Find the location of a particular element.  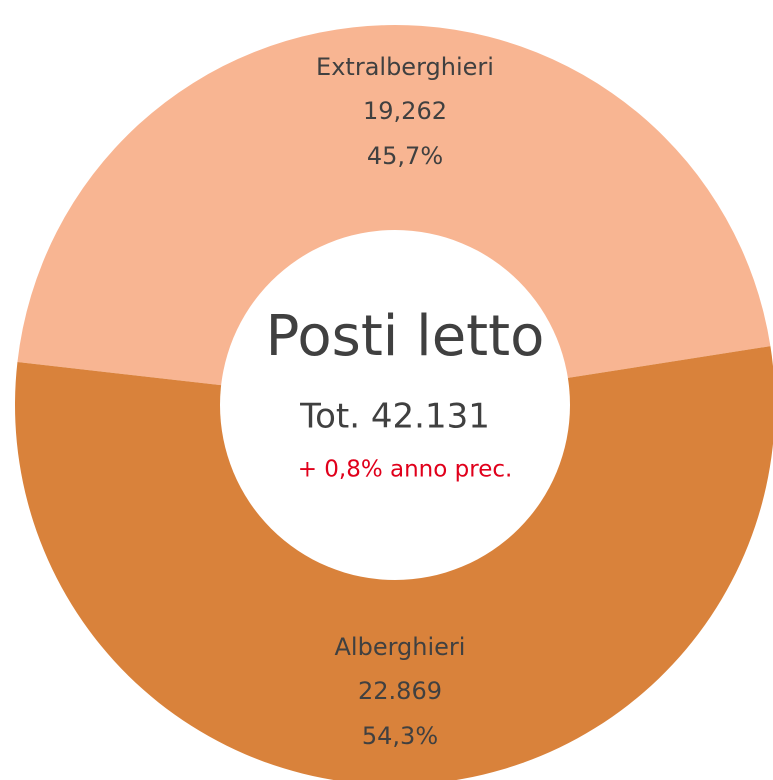

annotation: + 0,8% anno prec. is located at coordinates (405, 470).